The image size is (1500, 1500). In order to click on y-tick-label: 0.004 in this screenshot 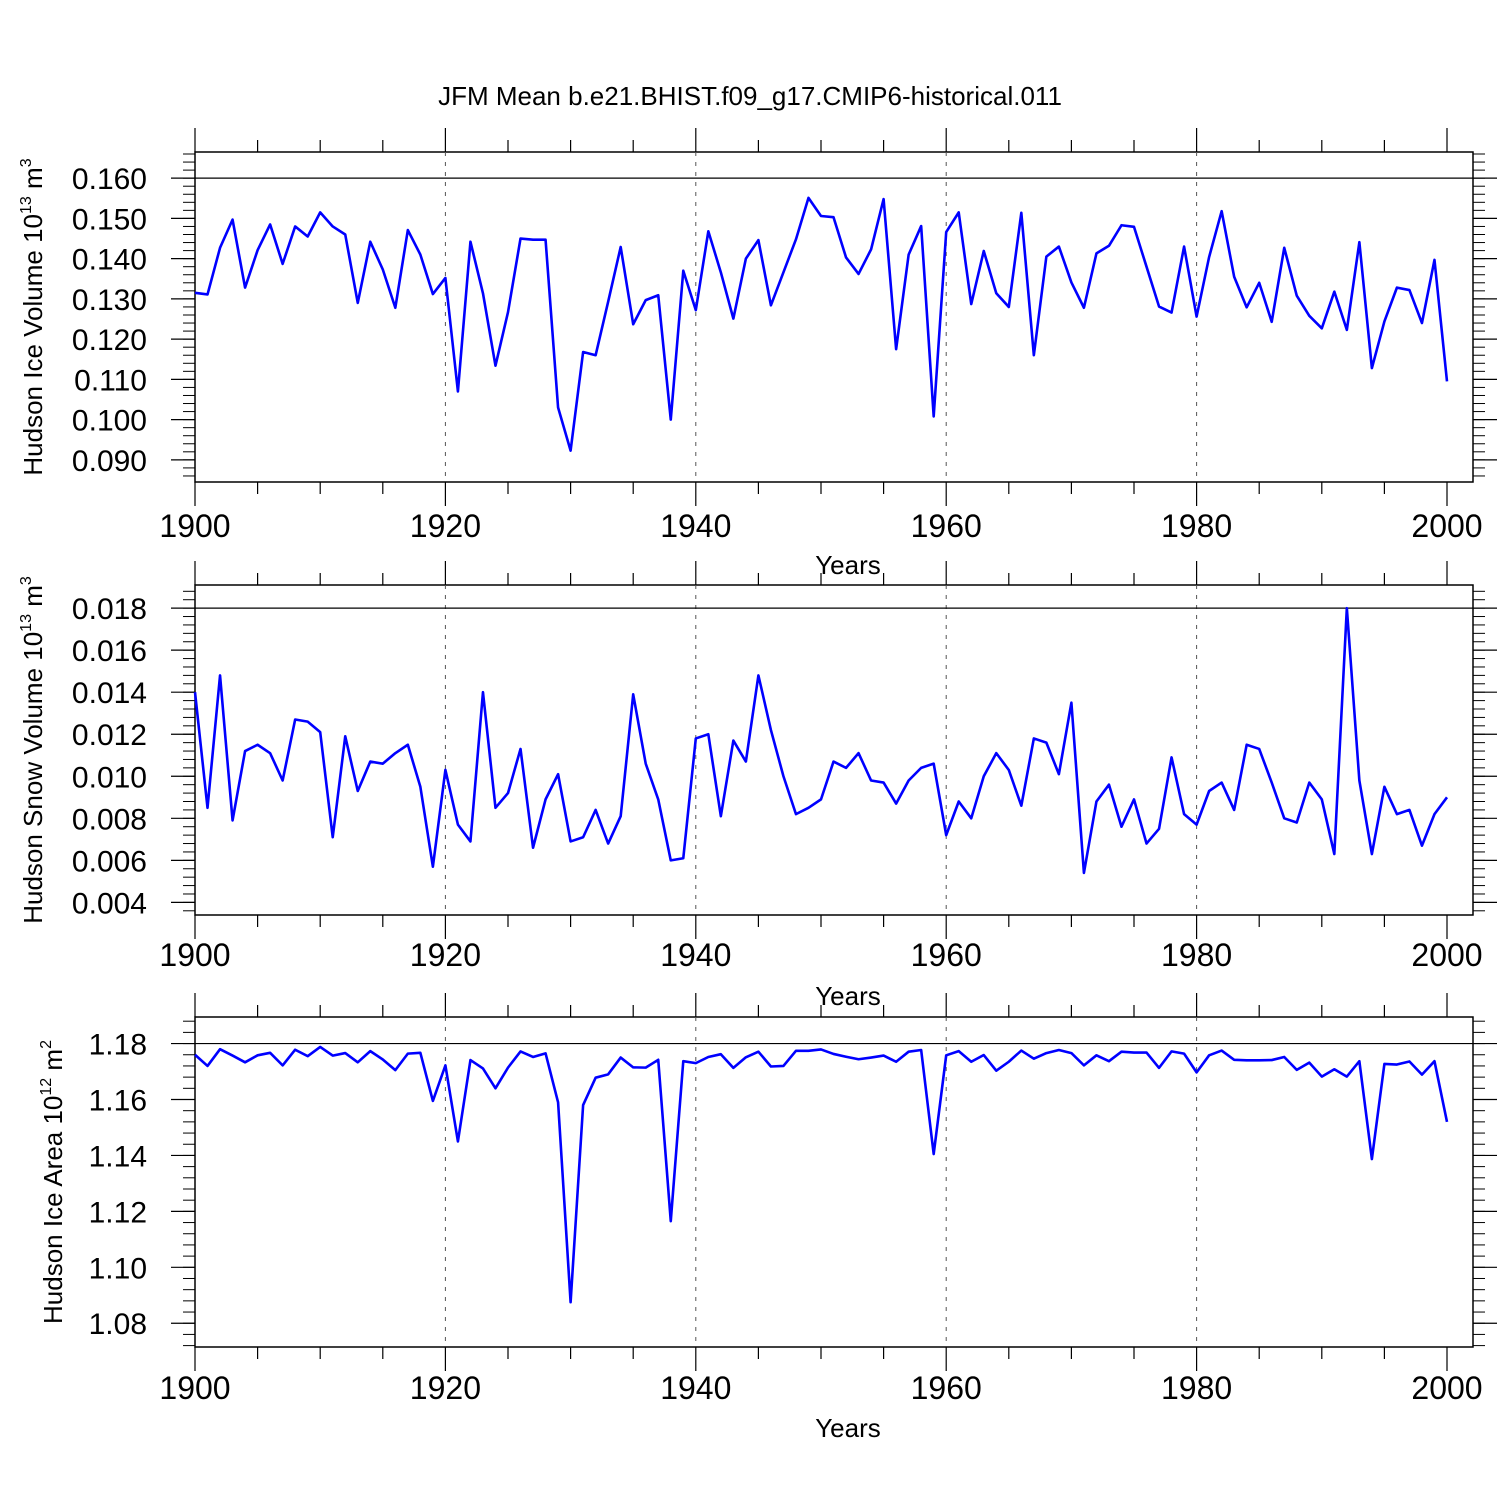, I will do `click(109, 903)`.